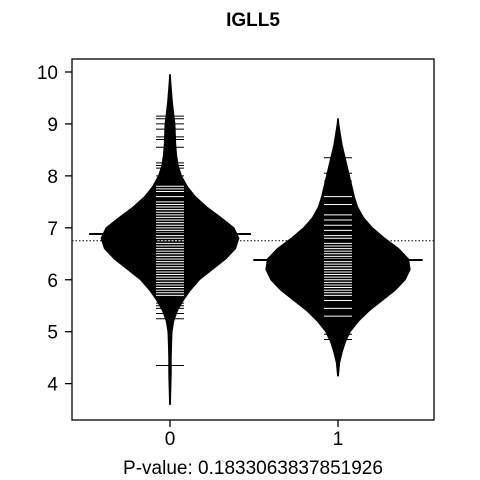 The image size is (480, 480). Describe the element at coordinates (338, 439) in the screenshot. I see `x-tick-label: 1` at that location.